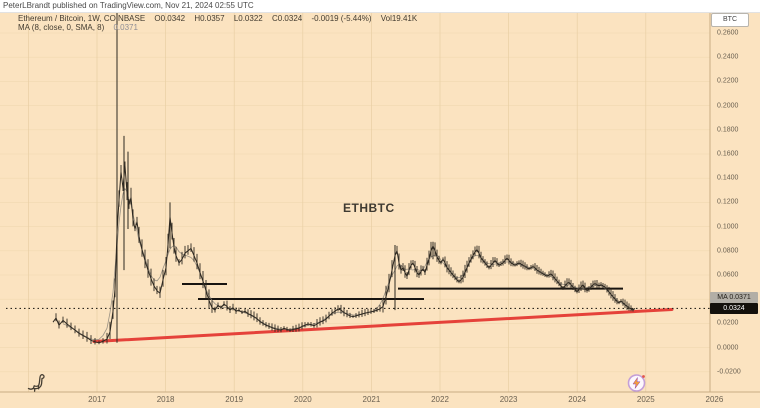  I want to click on ohlc-open: O0.0342, so click(170, 18).